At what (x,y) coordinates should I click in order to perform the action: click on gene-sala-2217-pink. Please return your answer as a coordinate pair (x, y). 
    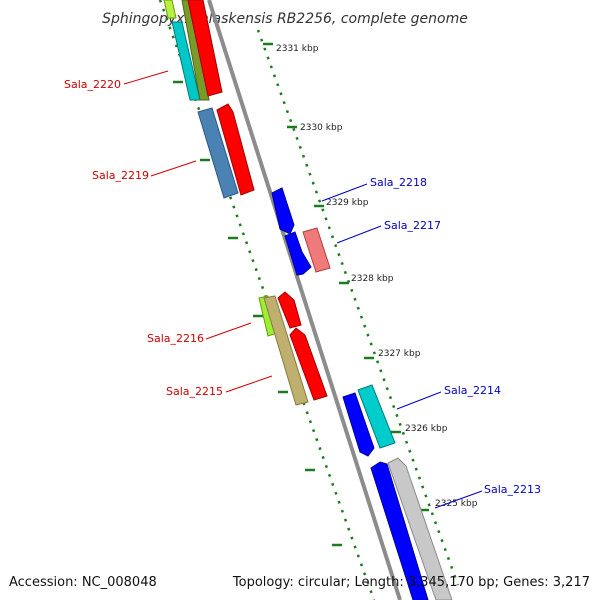
    Looking at the image, I should click on (316, 250).